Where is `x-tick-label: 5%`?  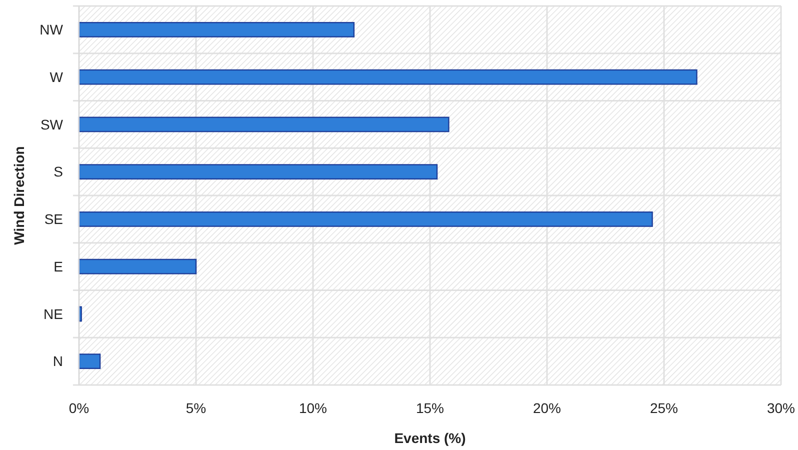
x-tick-label: 5% is located at coordinates (196, 408).